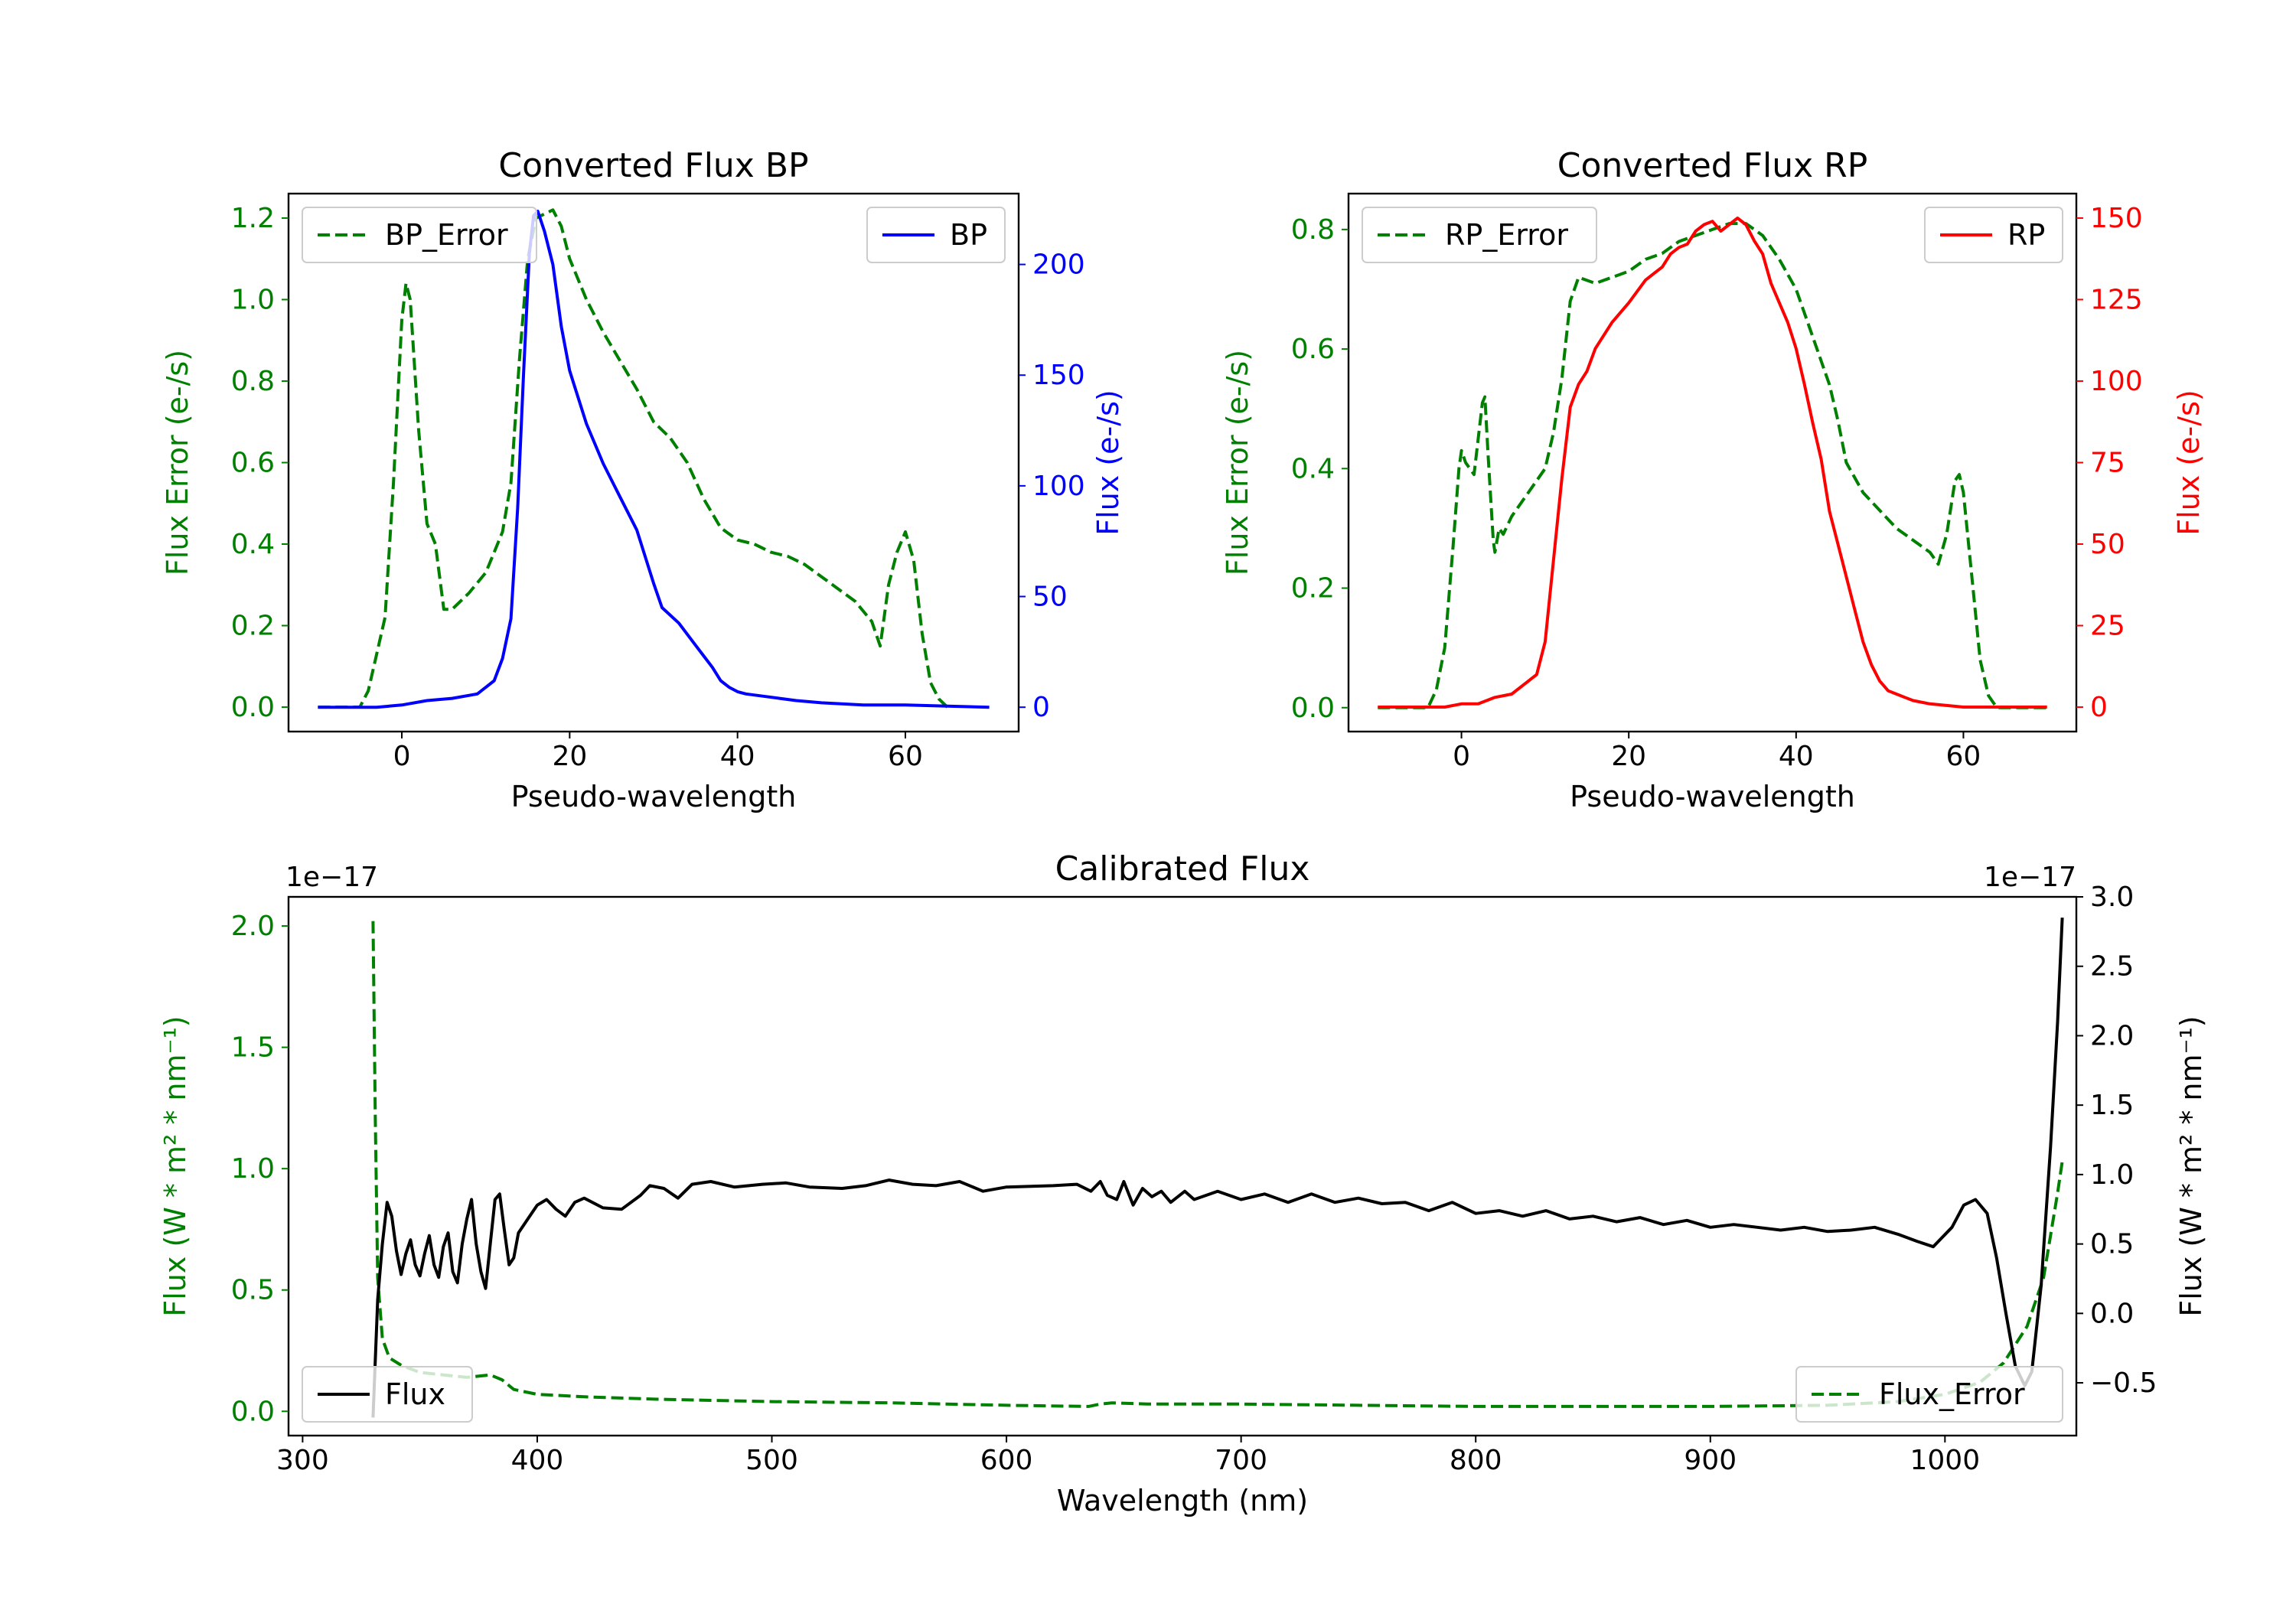 The width and height of the screenshot is (2296, 1607). What do you see at coordinates (177, 463) in the screenshot?
I see `bp-ylabel-left: Flux Error (e-/s)` at bounding box center [177, 463].